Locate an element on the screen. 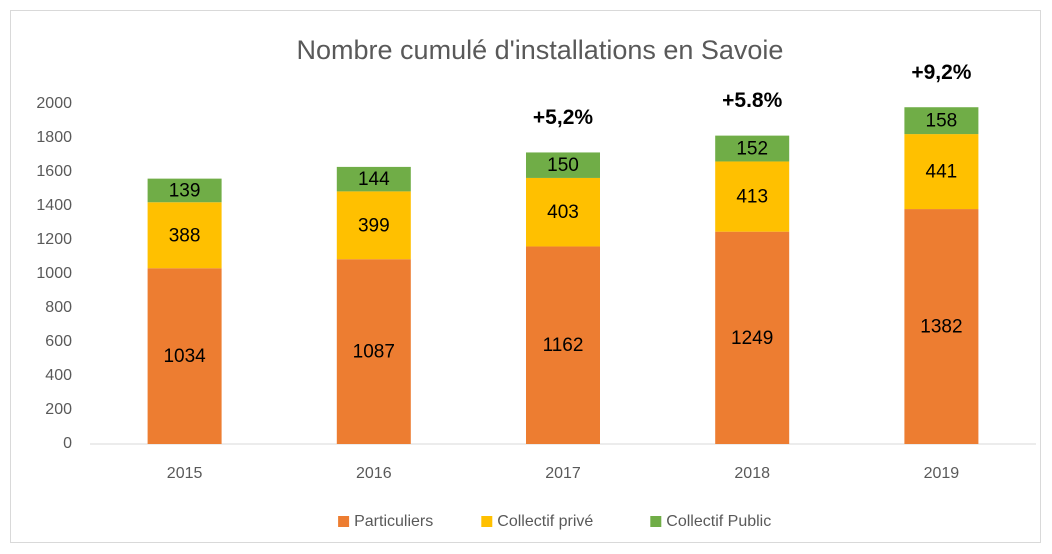 This screenshot has height=554, width=1052. data-label: 1034 is located at coordinates (184, 356).